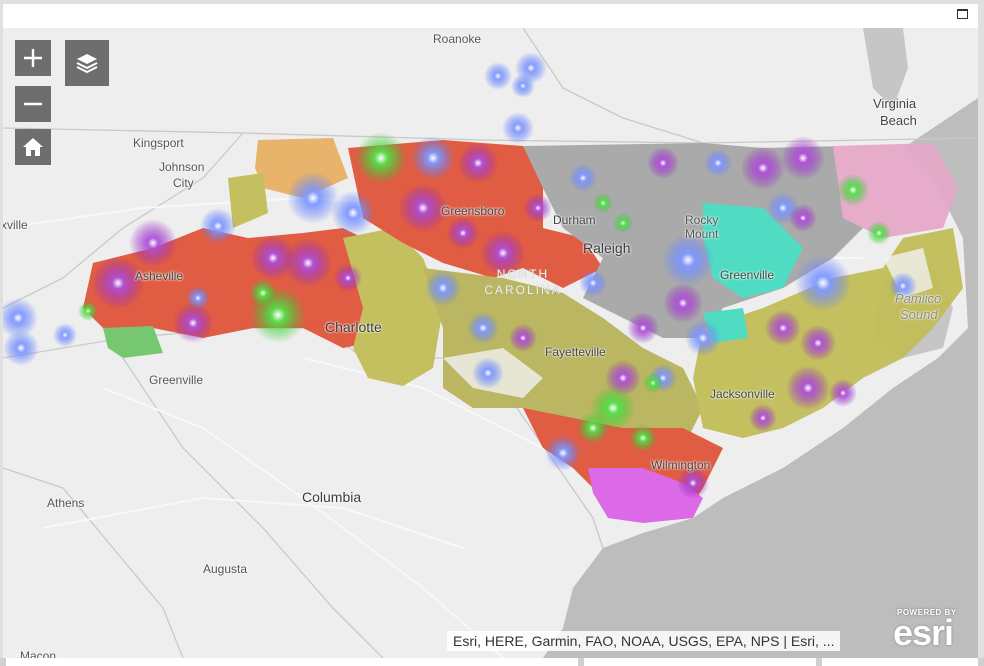  I want to click on label-johnson-city-line1: Johnson, so click(182, 167).